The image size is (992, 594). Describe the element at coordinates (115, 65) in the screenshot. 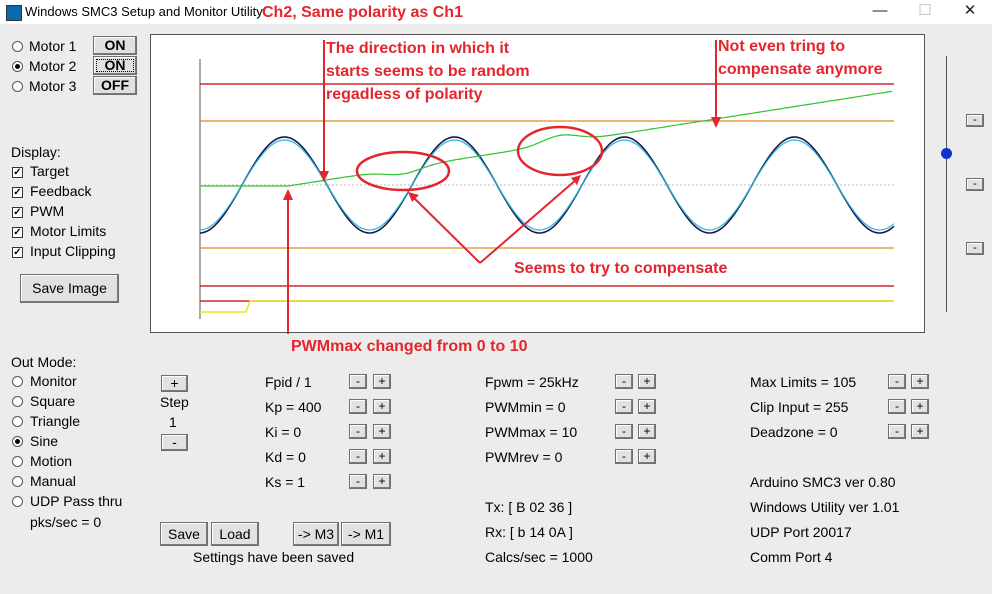

I see `motor-2-toggle-button: ON` at that location.